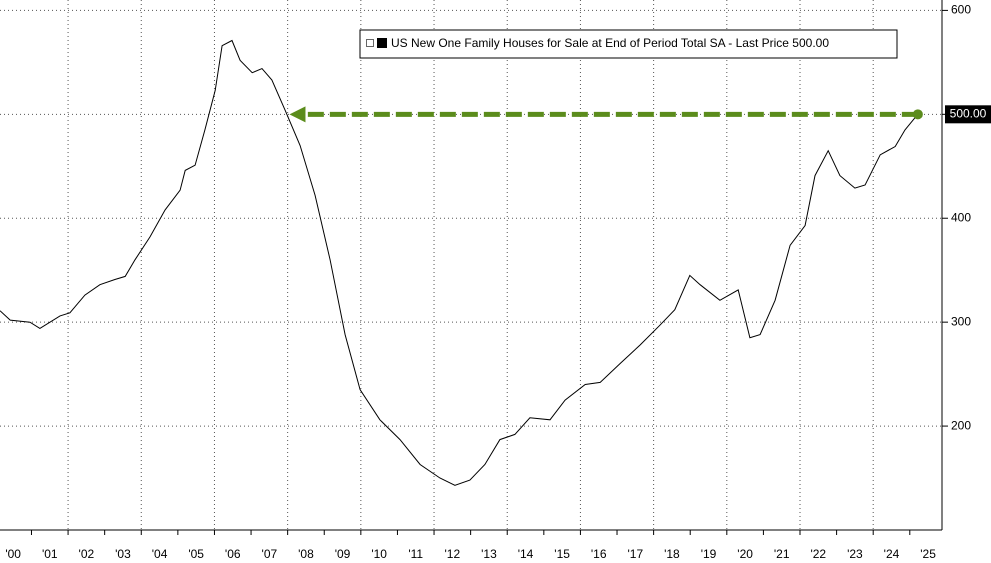 Image resolution: width=991 pixels, height=563 pixels. Describe the element at coordinates (709, 554) in the screenshot. I see `x-tick-label: '19` at that location.